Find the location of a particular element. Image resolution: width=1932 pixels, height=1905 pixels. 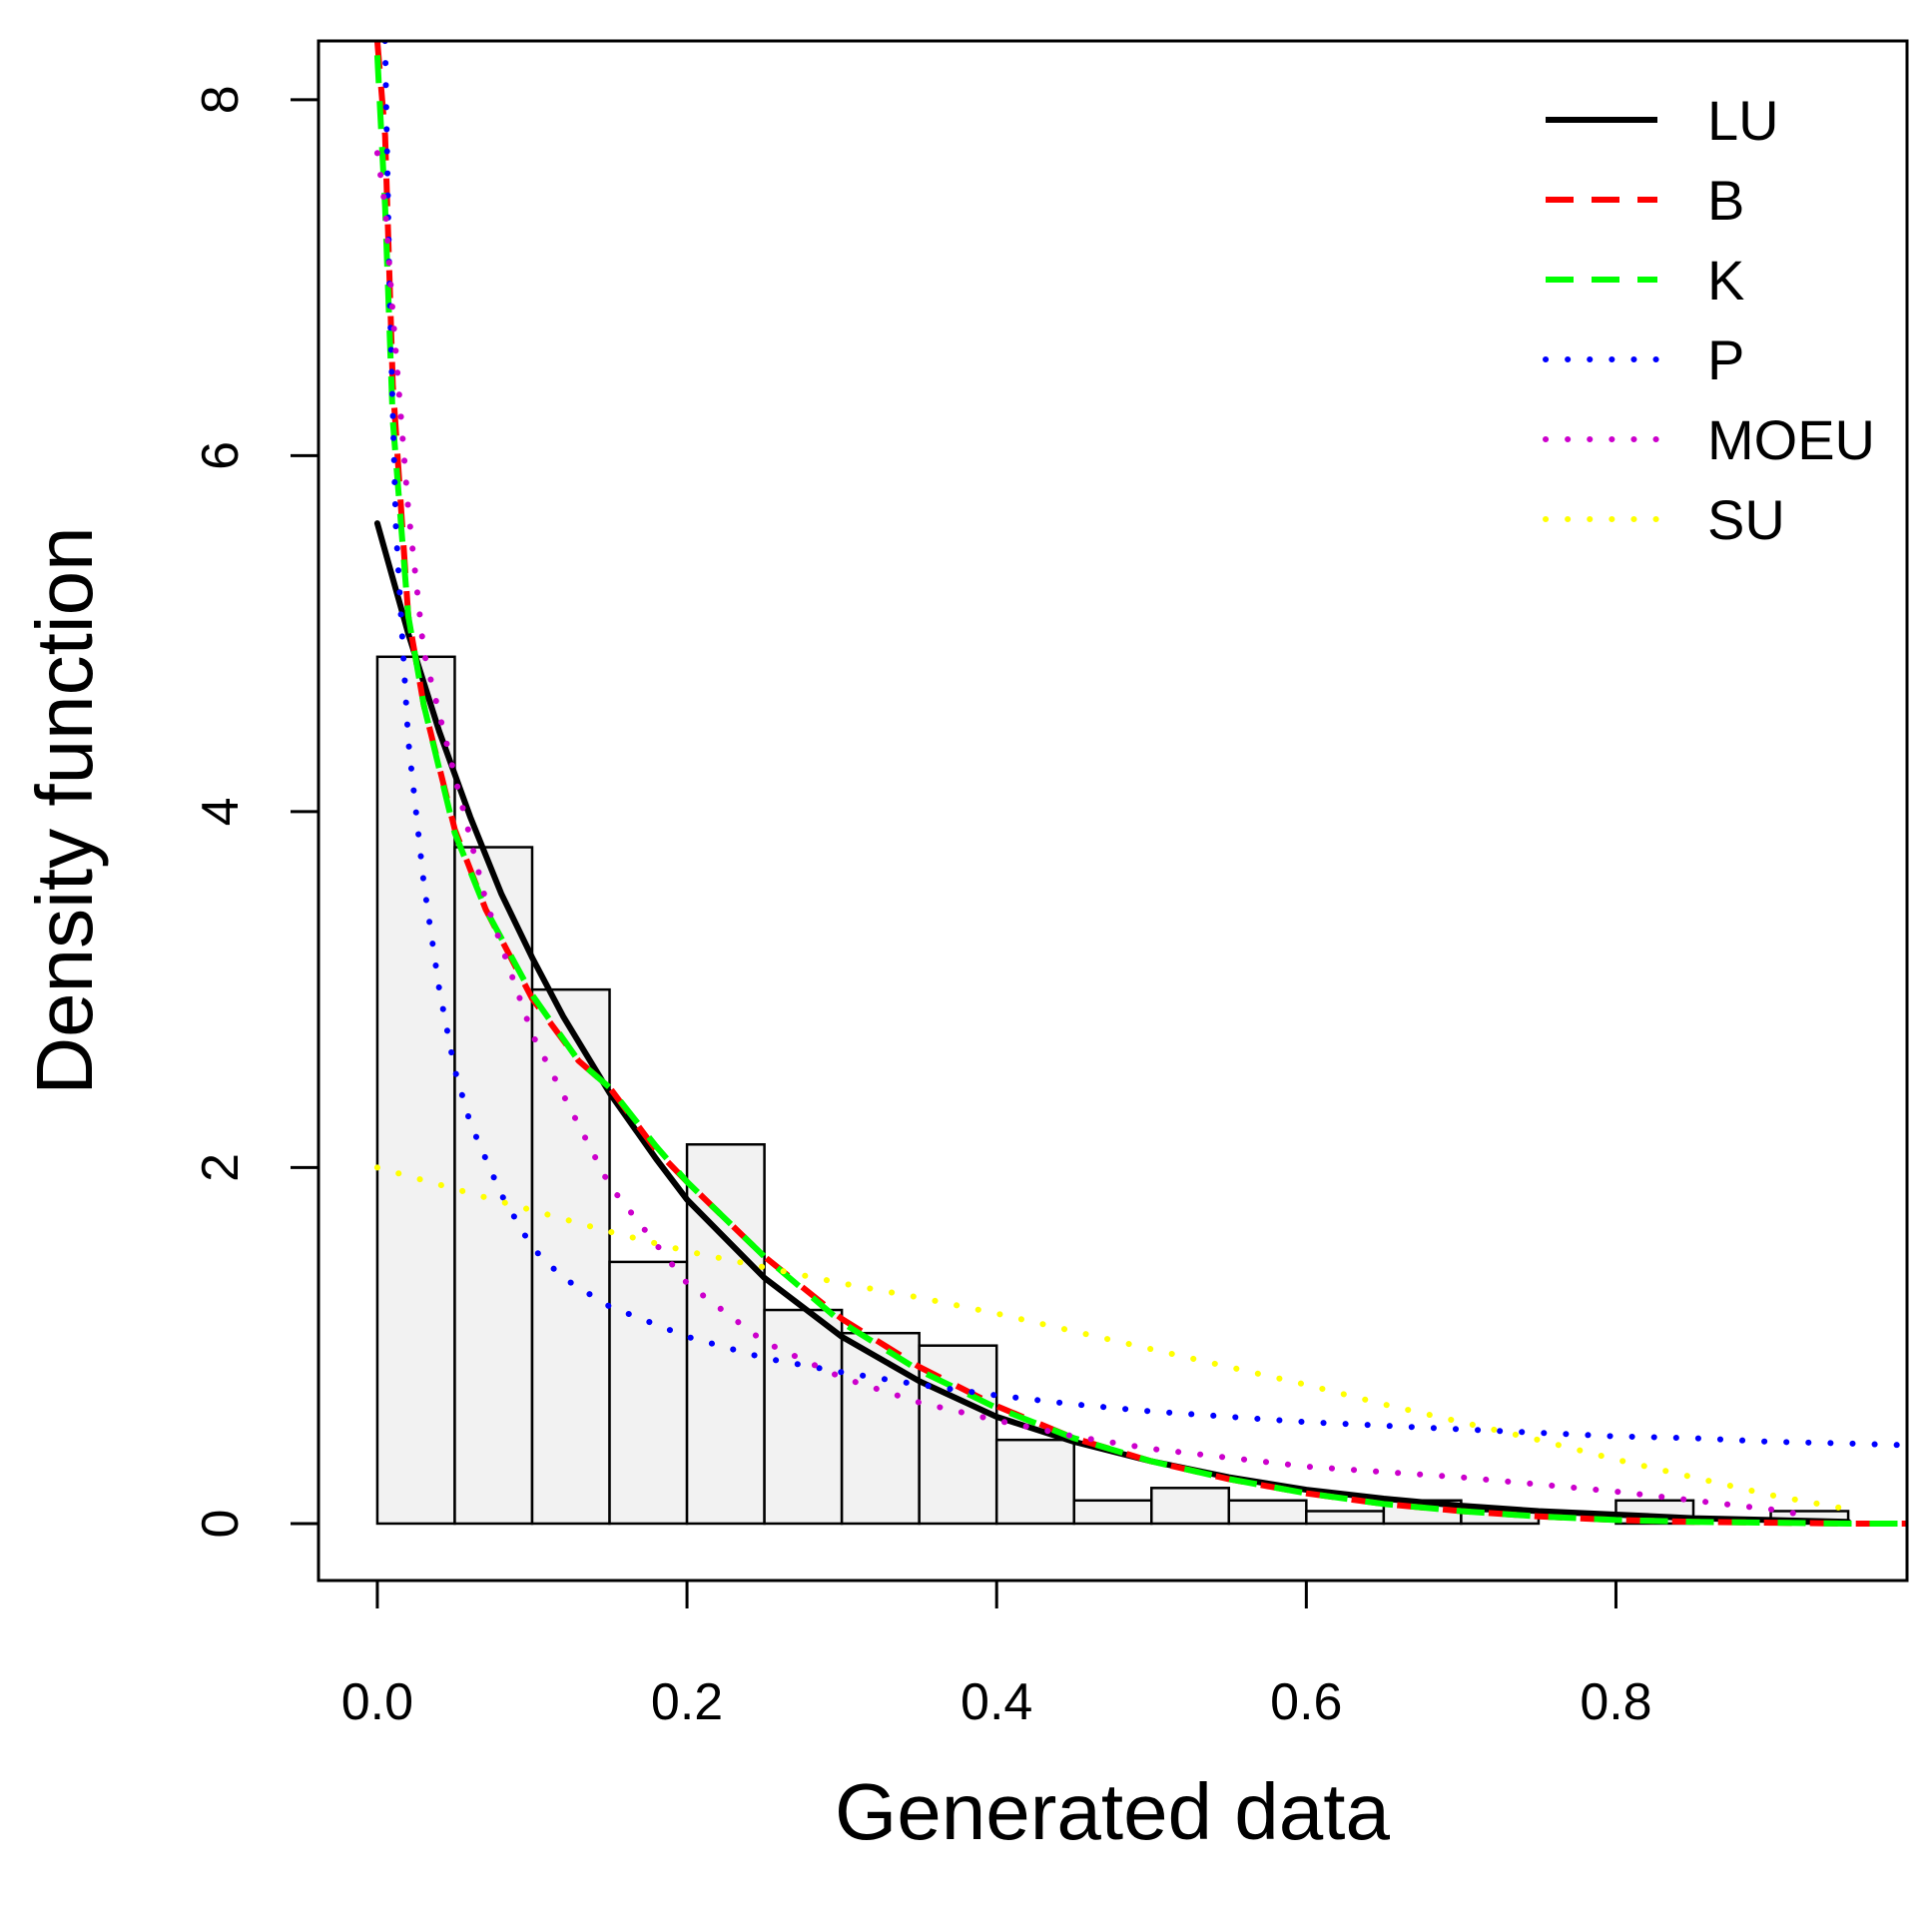

legend-item-p: P is located at coordinates (1643, 359).